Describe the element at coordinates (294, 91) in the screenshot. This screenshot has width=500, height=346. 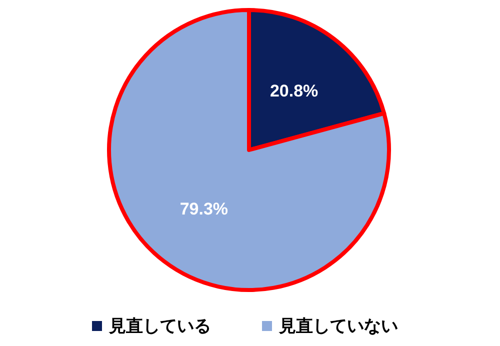
I see `data-label: 20.8%` at that location.